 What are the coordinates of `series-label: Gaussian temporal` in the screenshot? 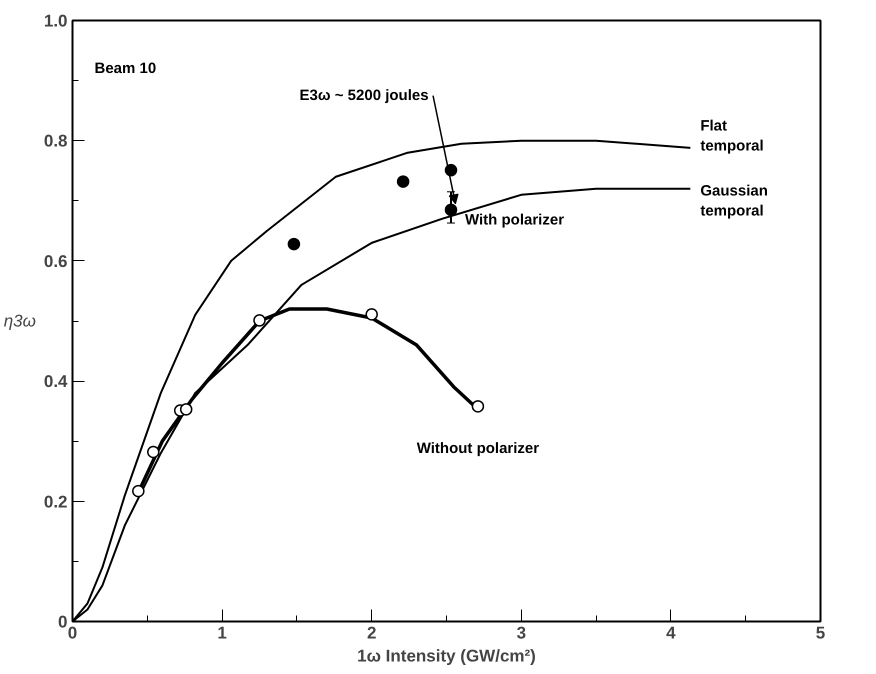 It's located at (734, 201).